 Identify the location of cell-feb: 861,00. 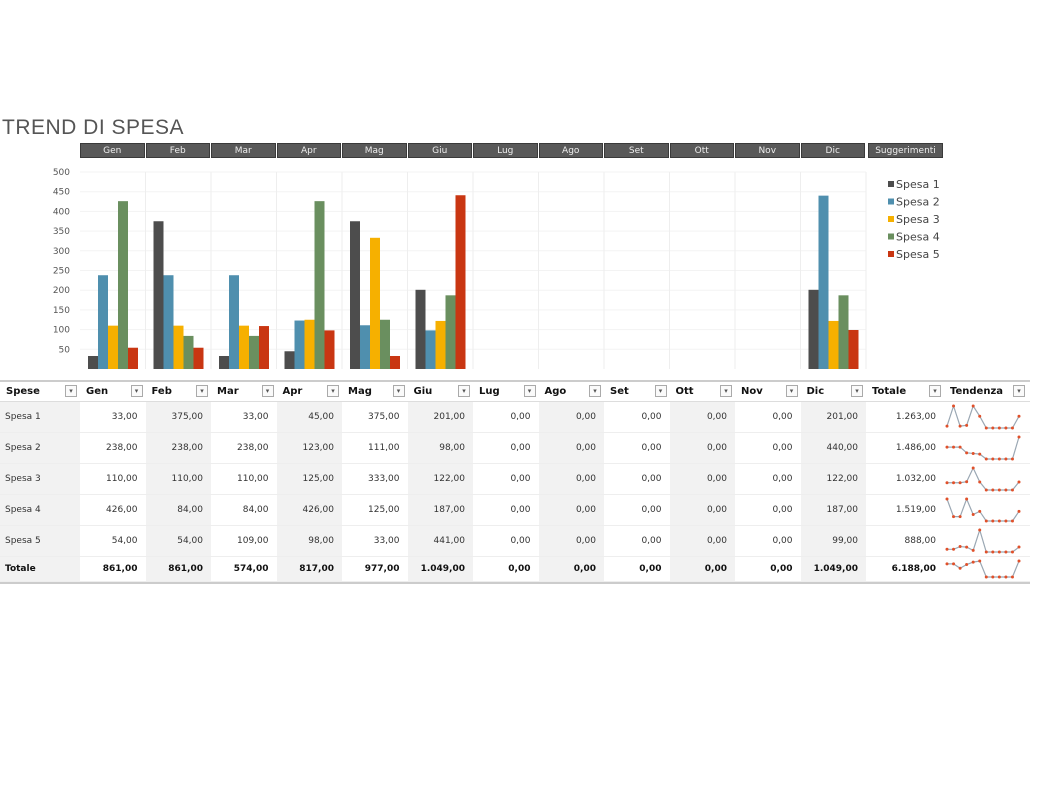
(178, 569).